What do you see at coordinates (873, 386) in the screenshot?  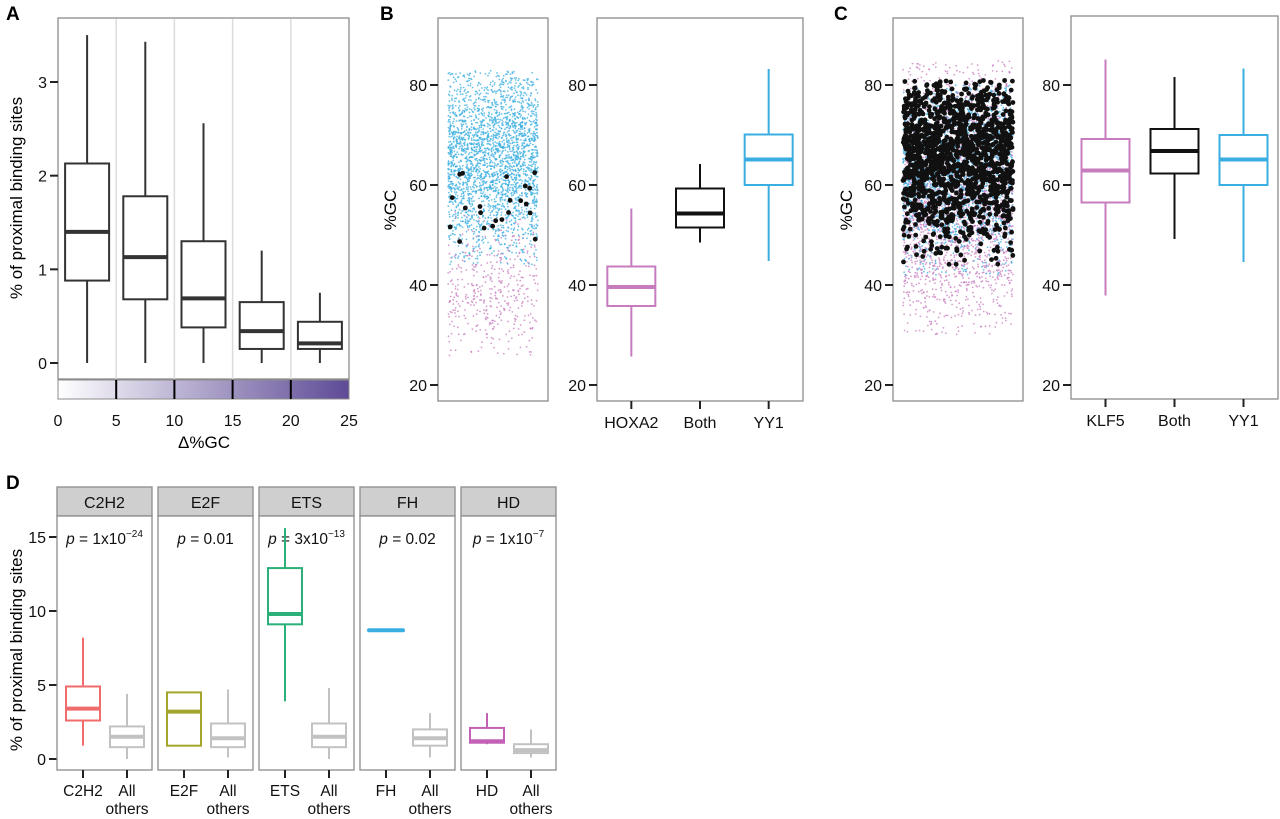 I see `panel-c-scatter-ytick-label: 20` at bounding box center [873, 386].